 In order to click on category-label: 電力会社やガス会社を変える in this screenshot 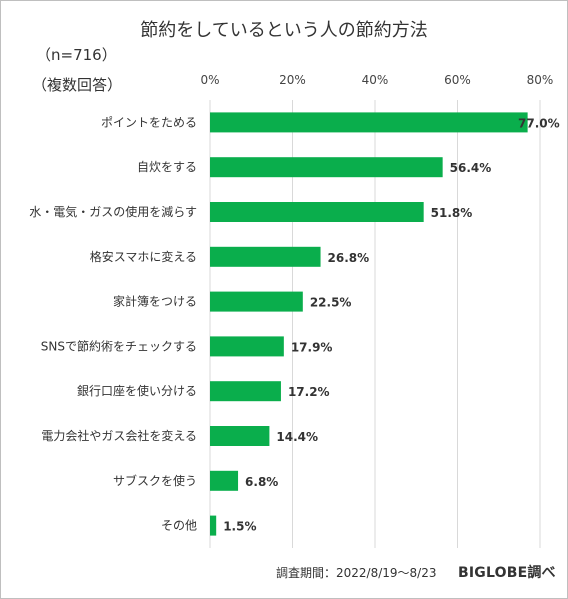, I will do `click(119, 435)`.